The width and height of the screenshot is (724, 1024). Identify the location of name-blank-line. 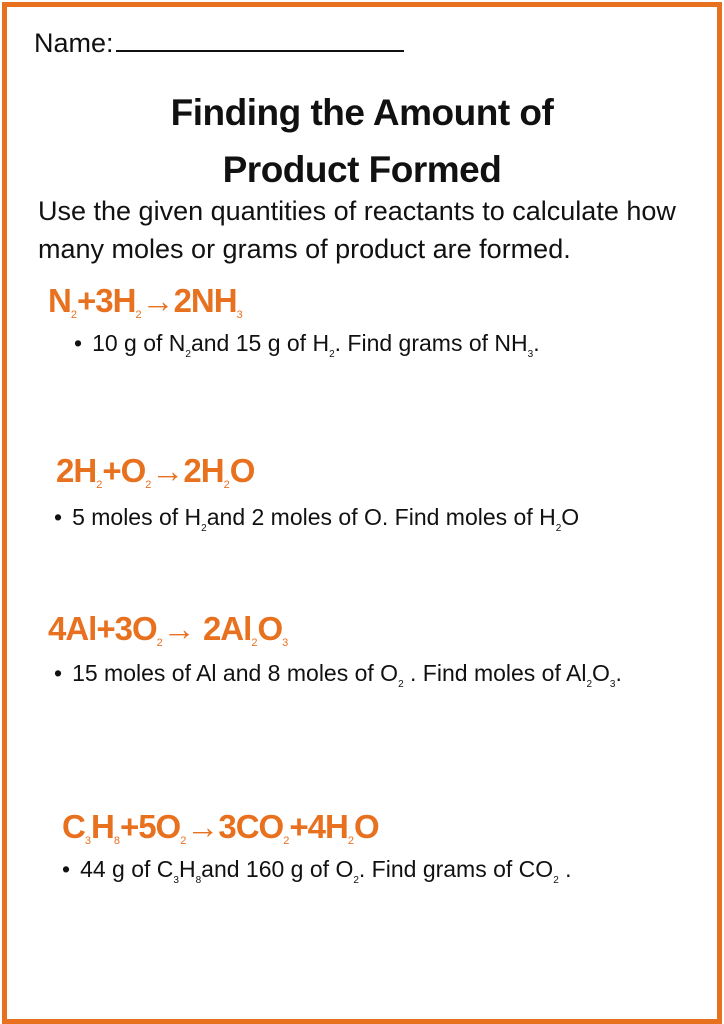
(259, 38).